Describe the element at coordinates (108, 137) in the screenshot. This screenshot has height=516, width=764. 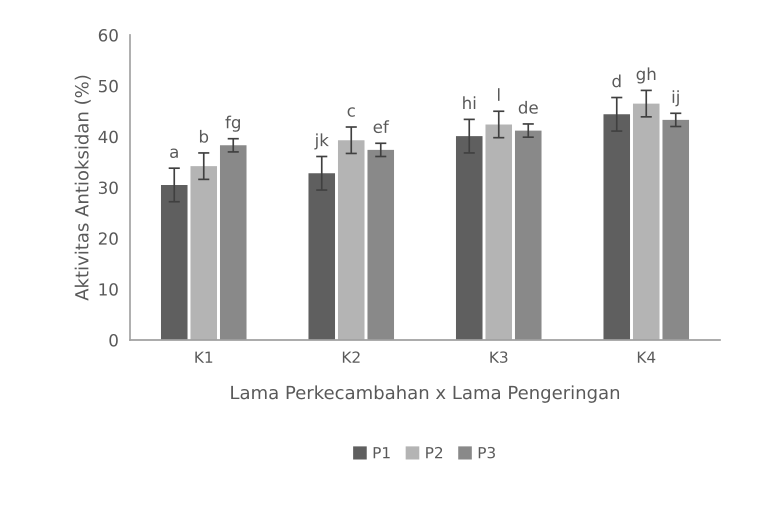
I see `y-tick-label: 40` at that location.